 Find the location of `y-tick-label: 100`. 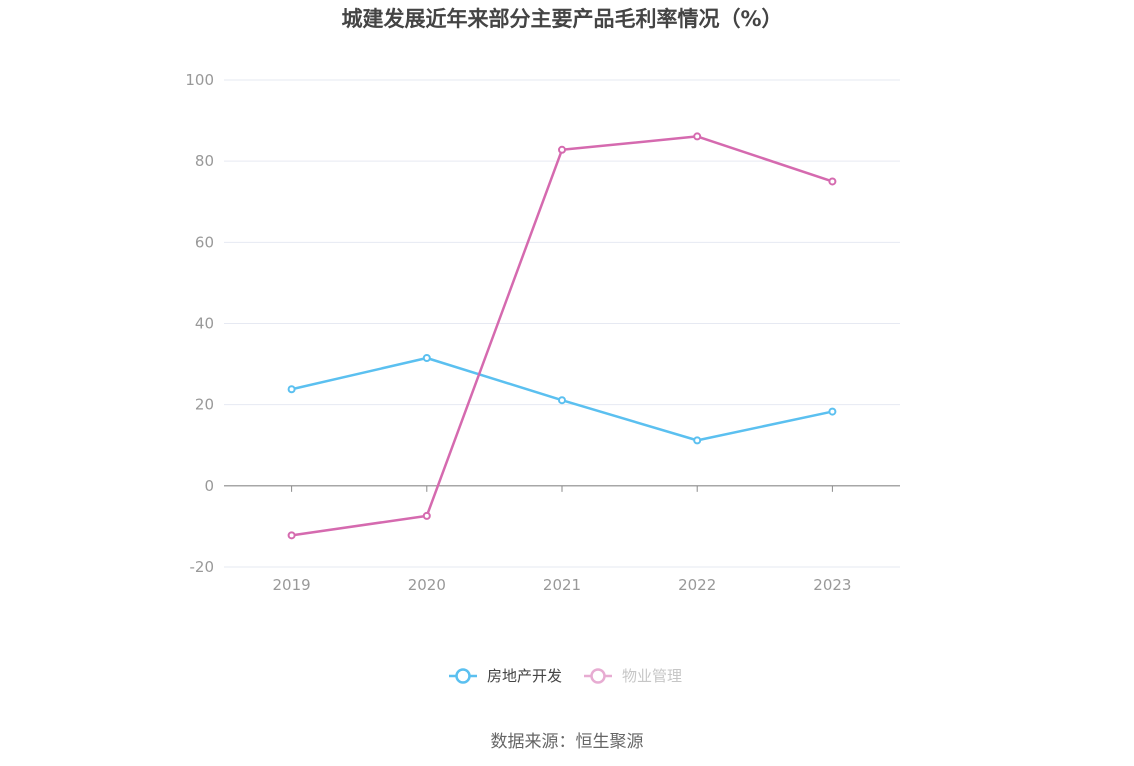

y-tick-label: 100 is located at coordinates (199, 80).